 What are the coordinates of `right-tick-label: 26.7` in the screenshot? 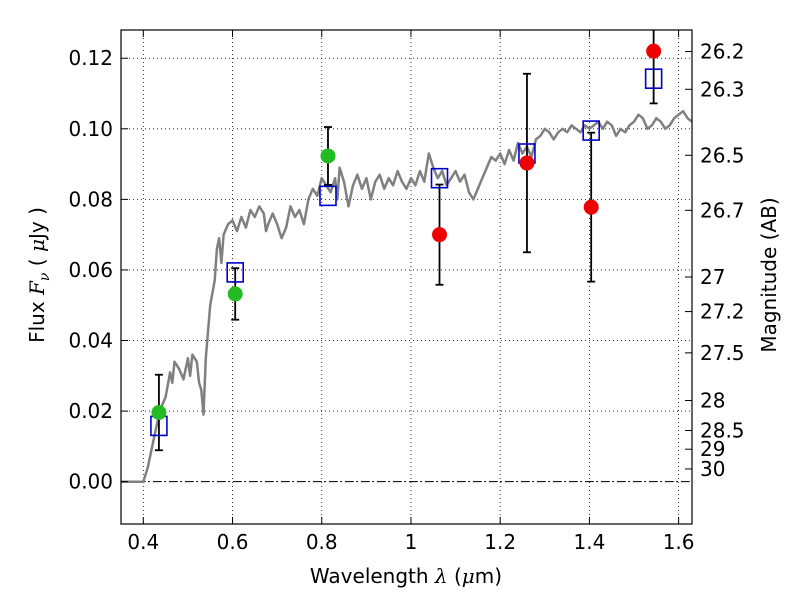 It's located at (722, 210).